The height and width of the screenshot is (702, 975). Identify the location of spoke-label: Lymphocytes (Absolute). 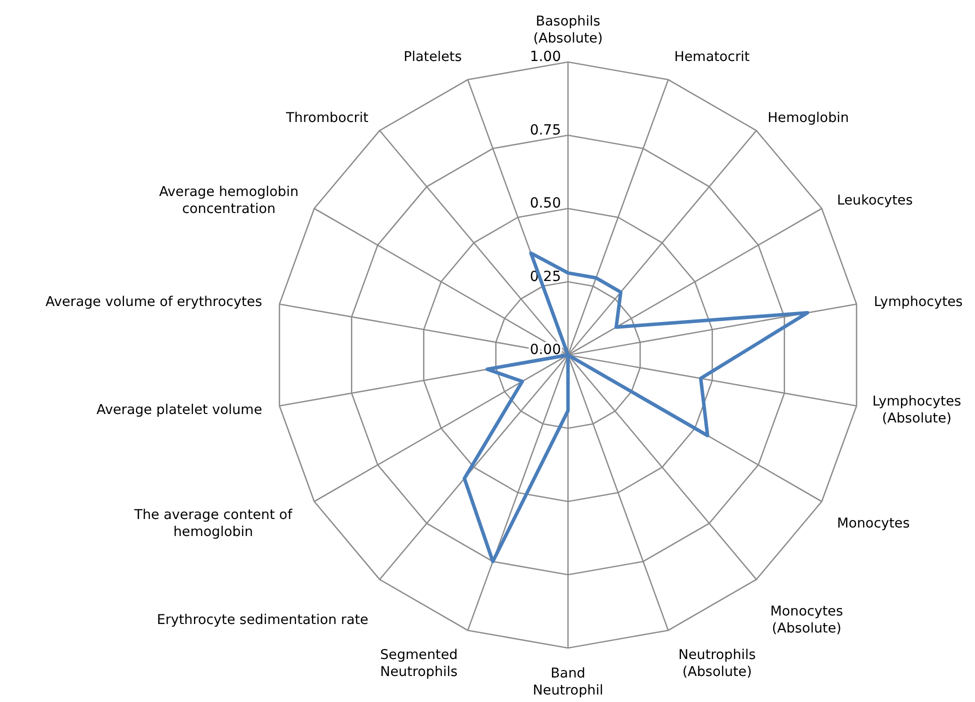
(917, 409).